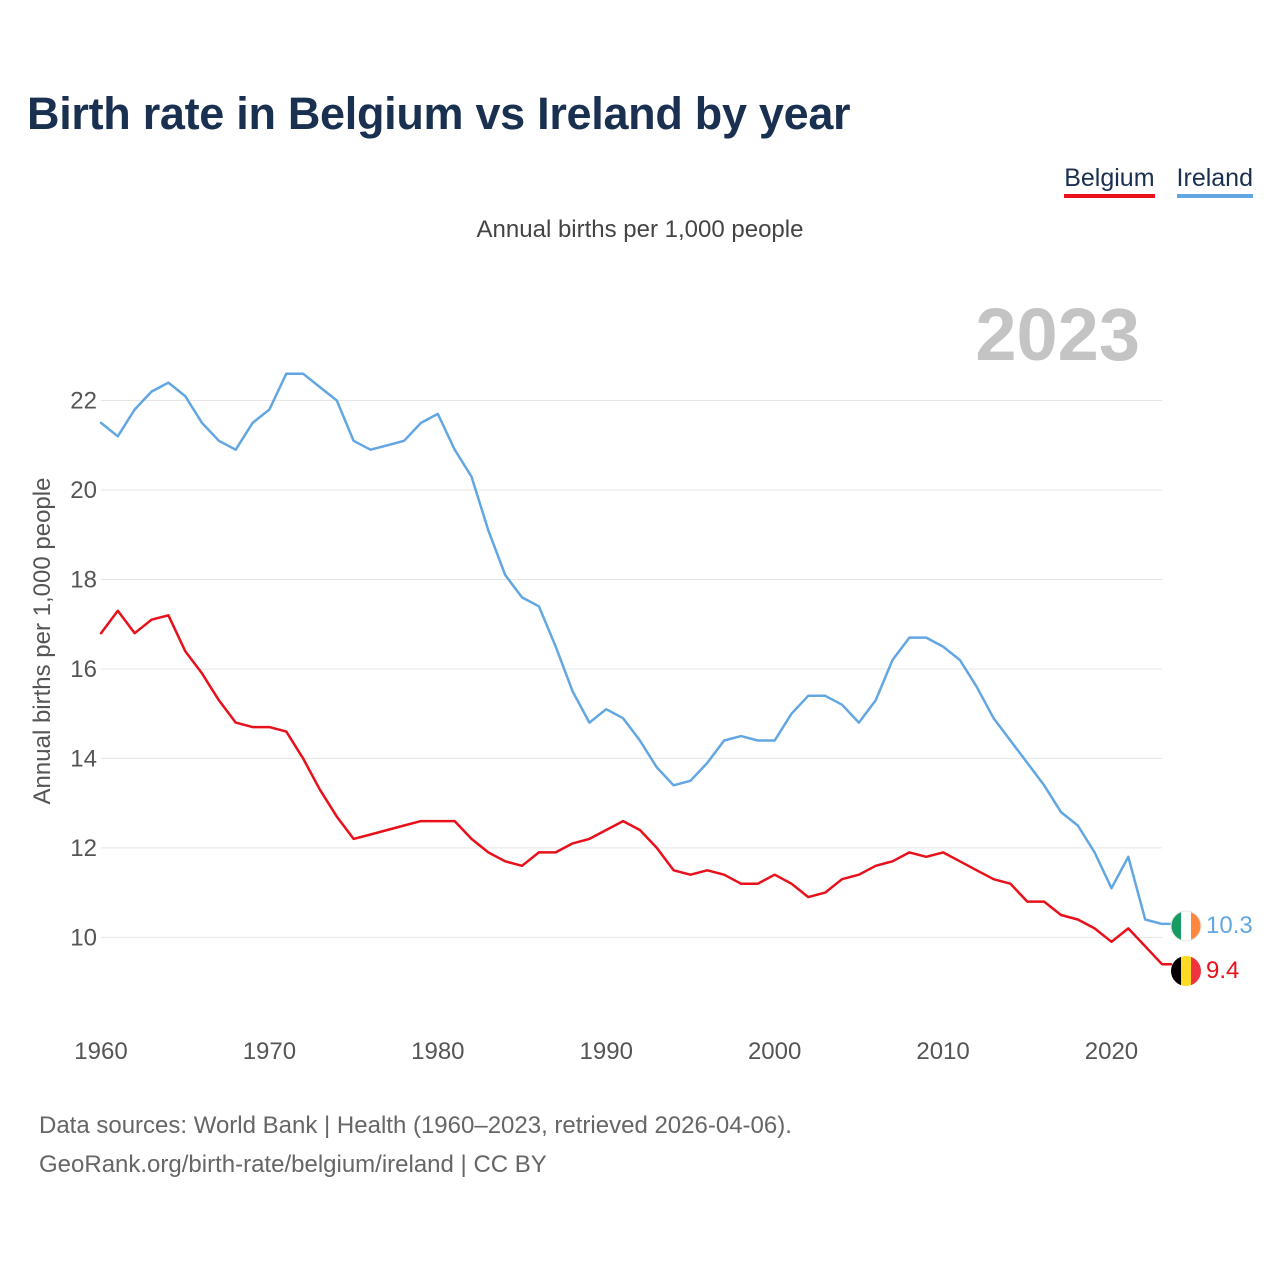 The image size is (1280, 1280). Describe the element at coordinates (1109, 181) in the screenshot. I see `legend-item-belgium: Belgium` at that location.